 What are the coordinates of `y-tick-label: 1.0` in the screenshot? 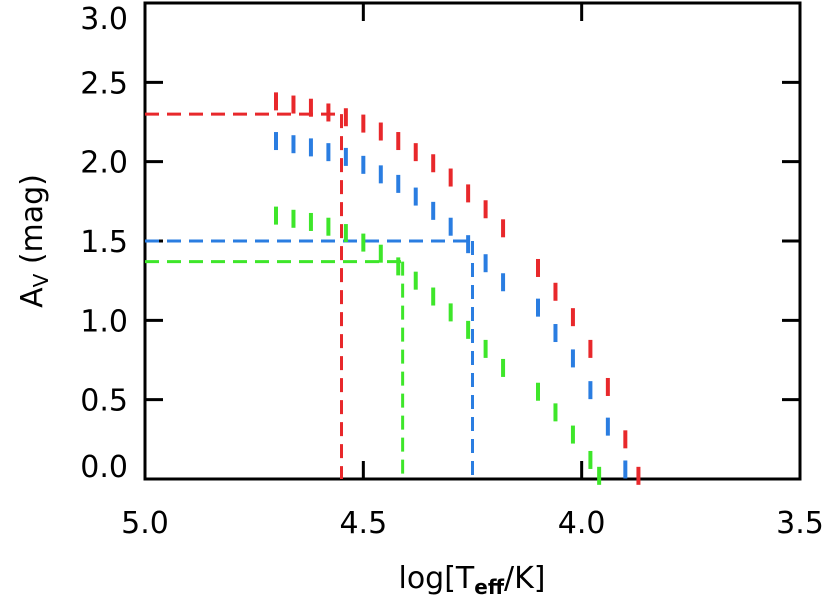 It's located at (104, 321).